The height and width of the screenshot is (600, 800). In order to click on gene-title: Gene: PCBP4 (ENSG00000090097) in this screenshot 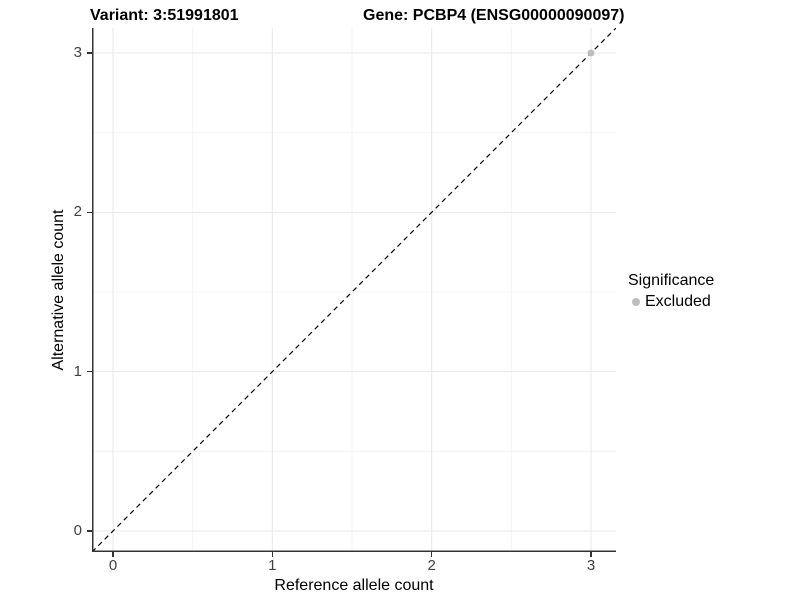, I will do `click(494, 15)`.